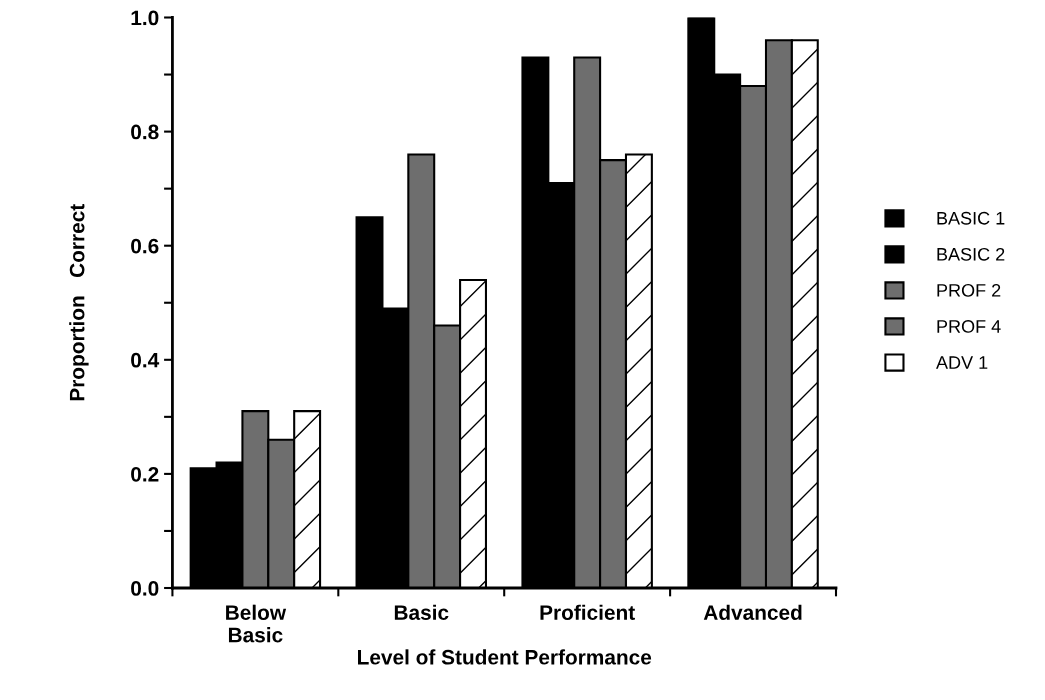  I want to click on x-tick-label: Below Basic, so click(256, 623).